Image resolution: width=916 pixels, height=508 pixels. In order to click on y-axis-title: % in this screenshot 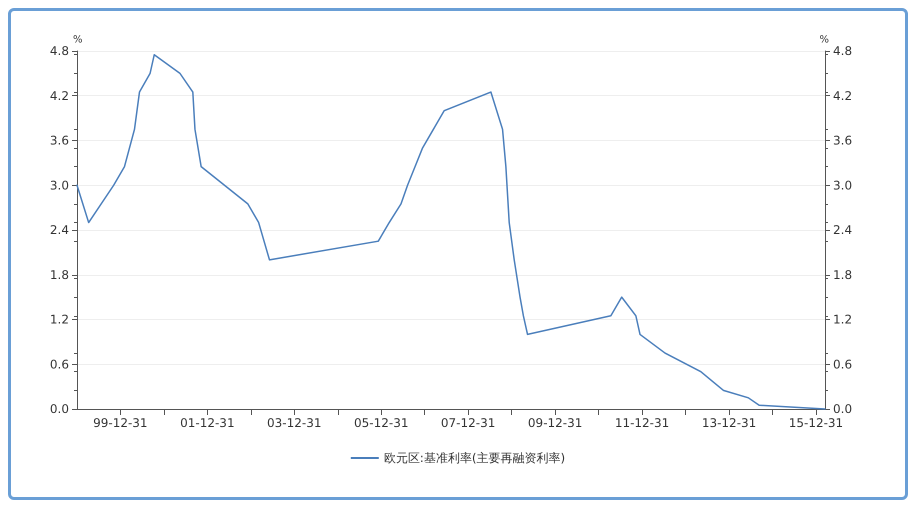, I will do `click(78, 40)`.